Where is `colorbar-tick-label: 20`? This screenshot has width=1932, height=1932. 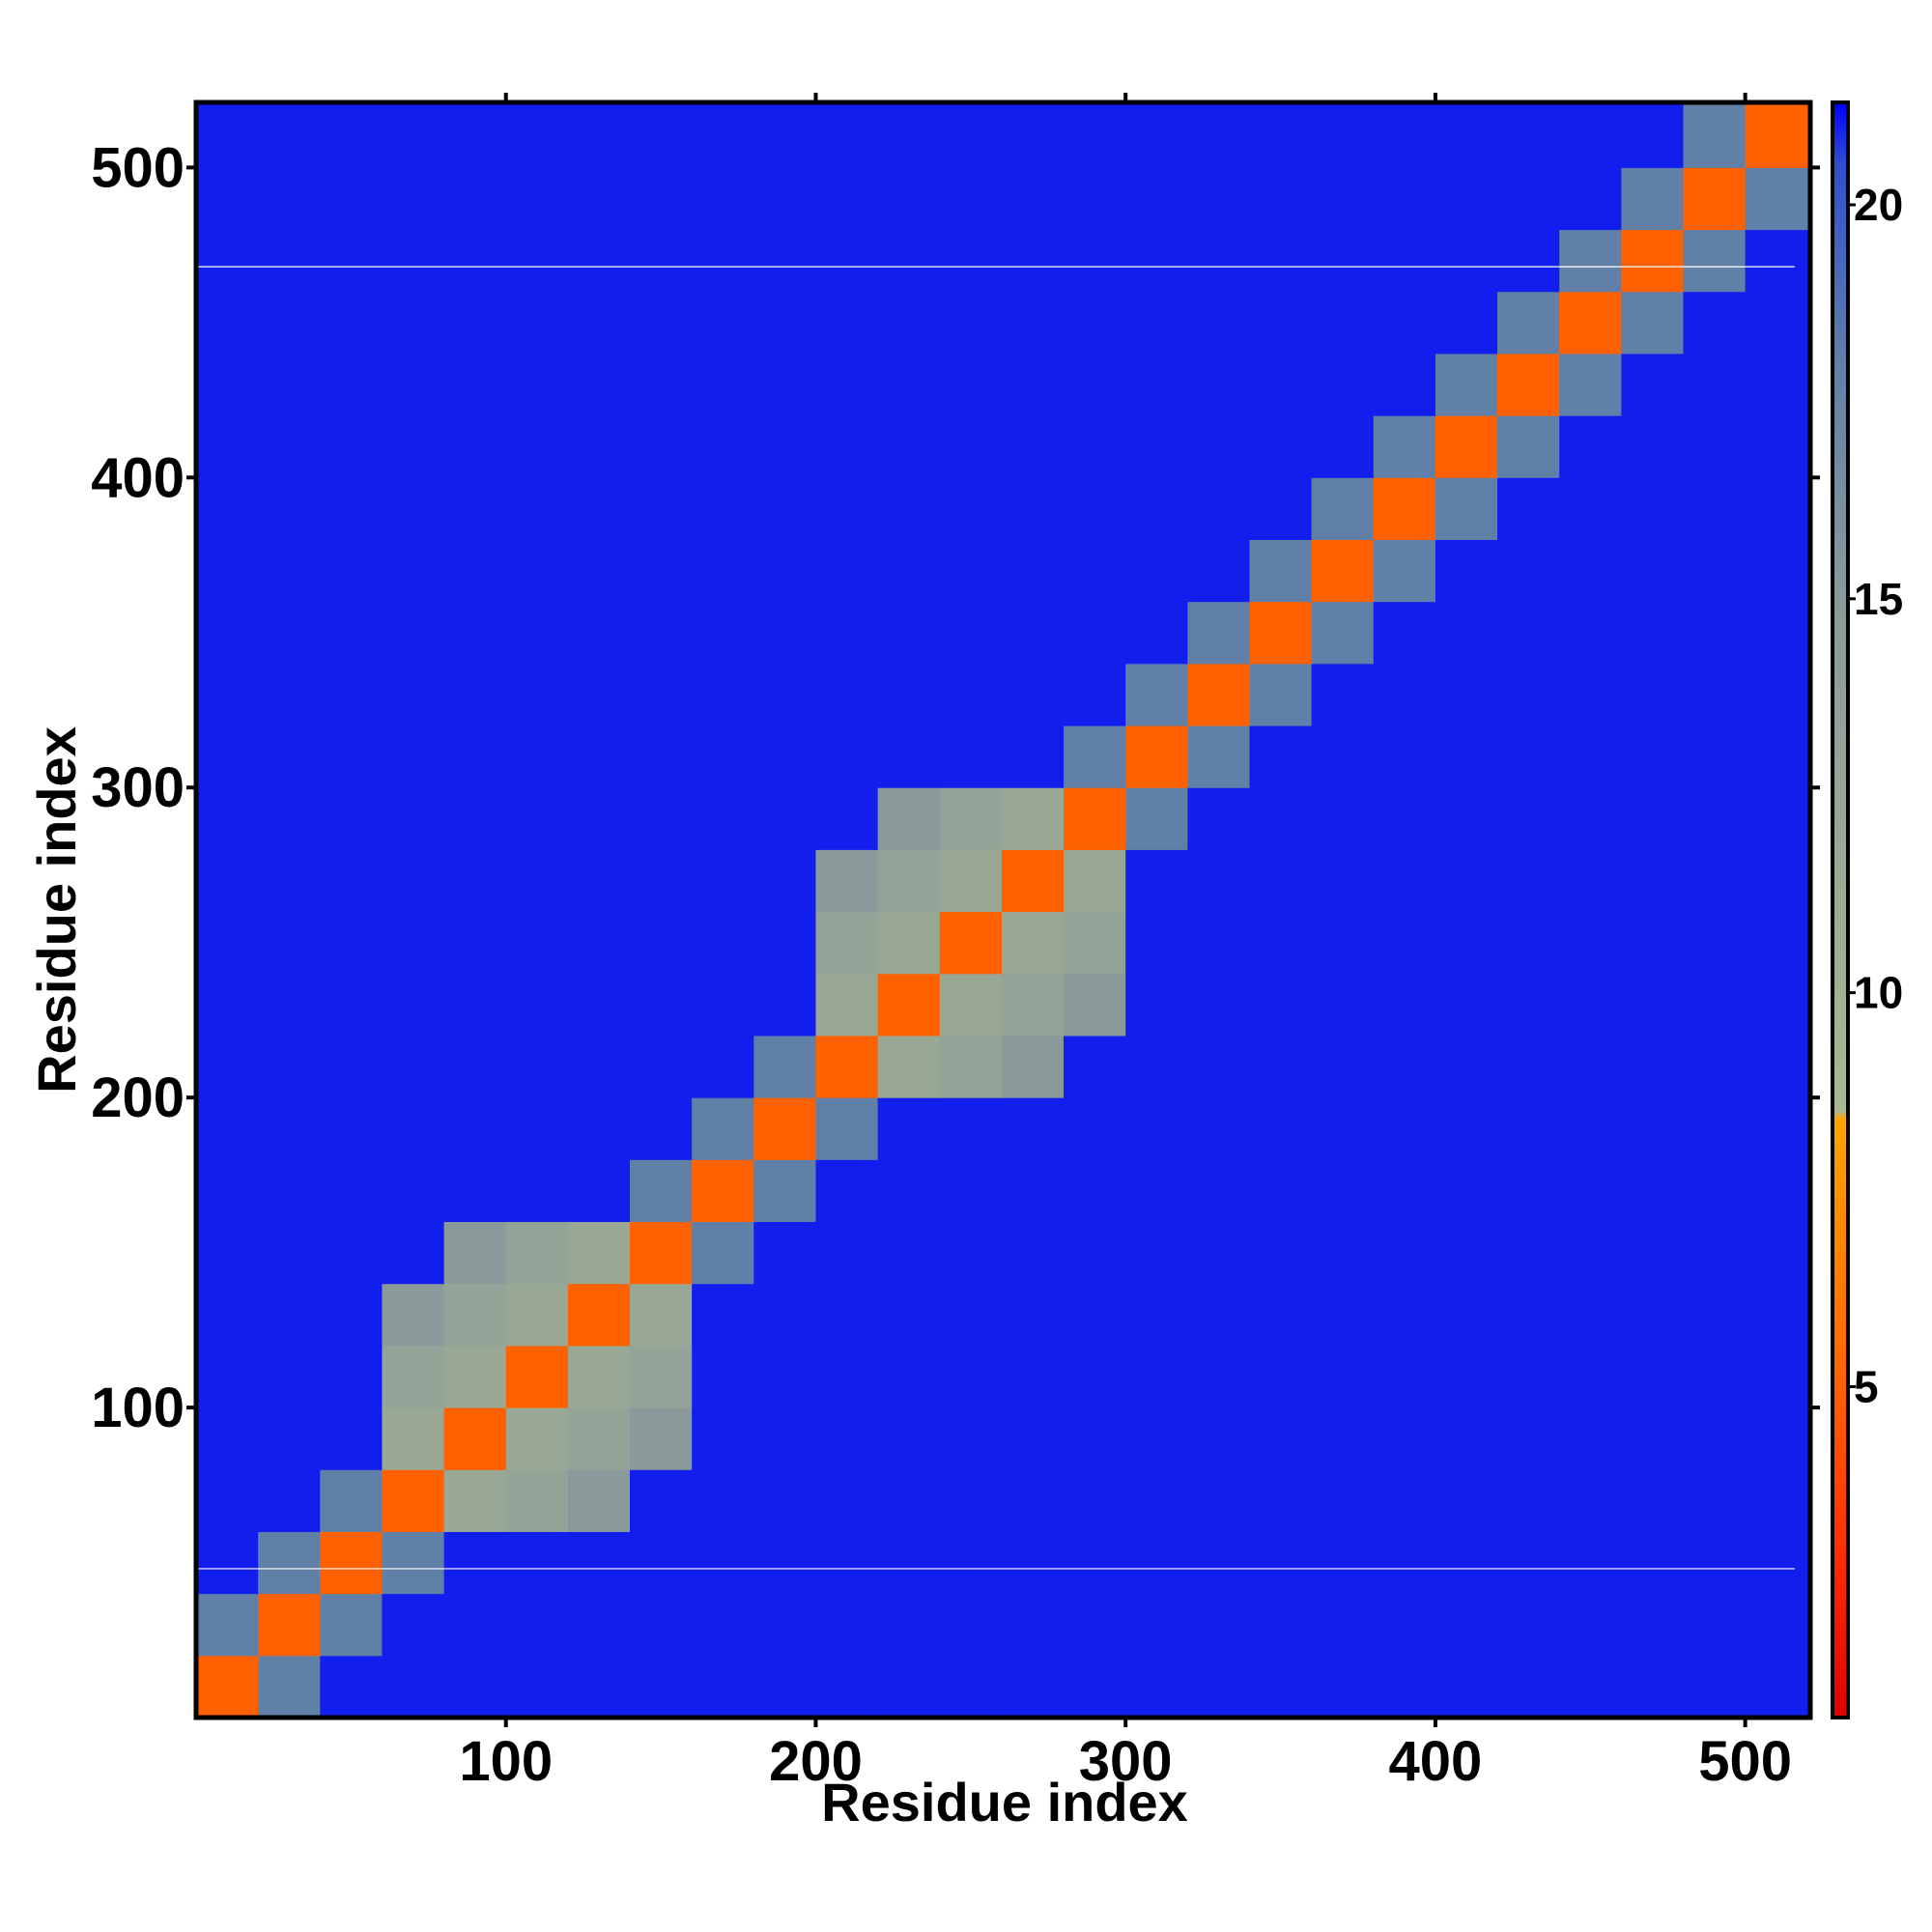
colorbar-tick-label: 20 is located at coordinates (1878, 205).